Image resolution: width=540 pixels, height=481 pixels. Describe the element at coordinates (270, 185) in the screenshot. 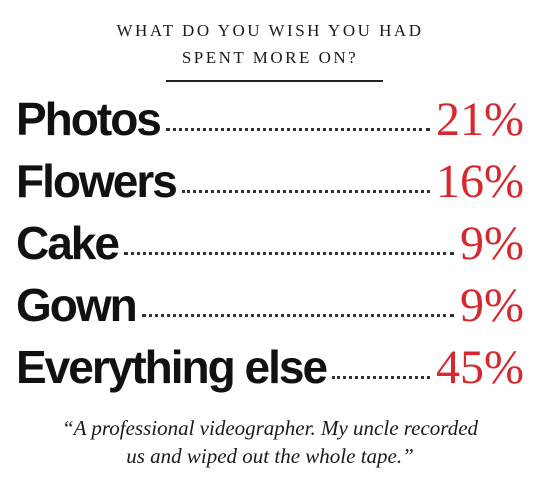

I see `item-row: Flowers 16%` at that location.